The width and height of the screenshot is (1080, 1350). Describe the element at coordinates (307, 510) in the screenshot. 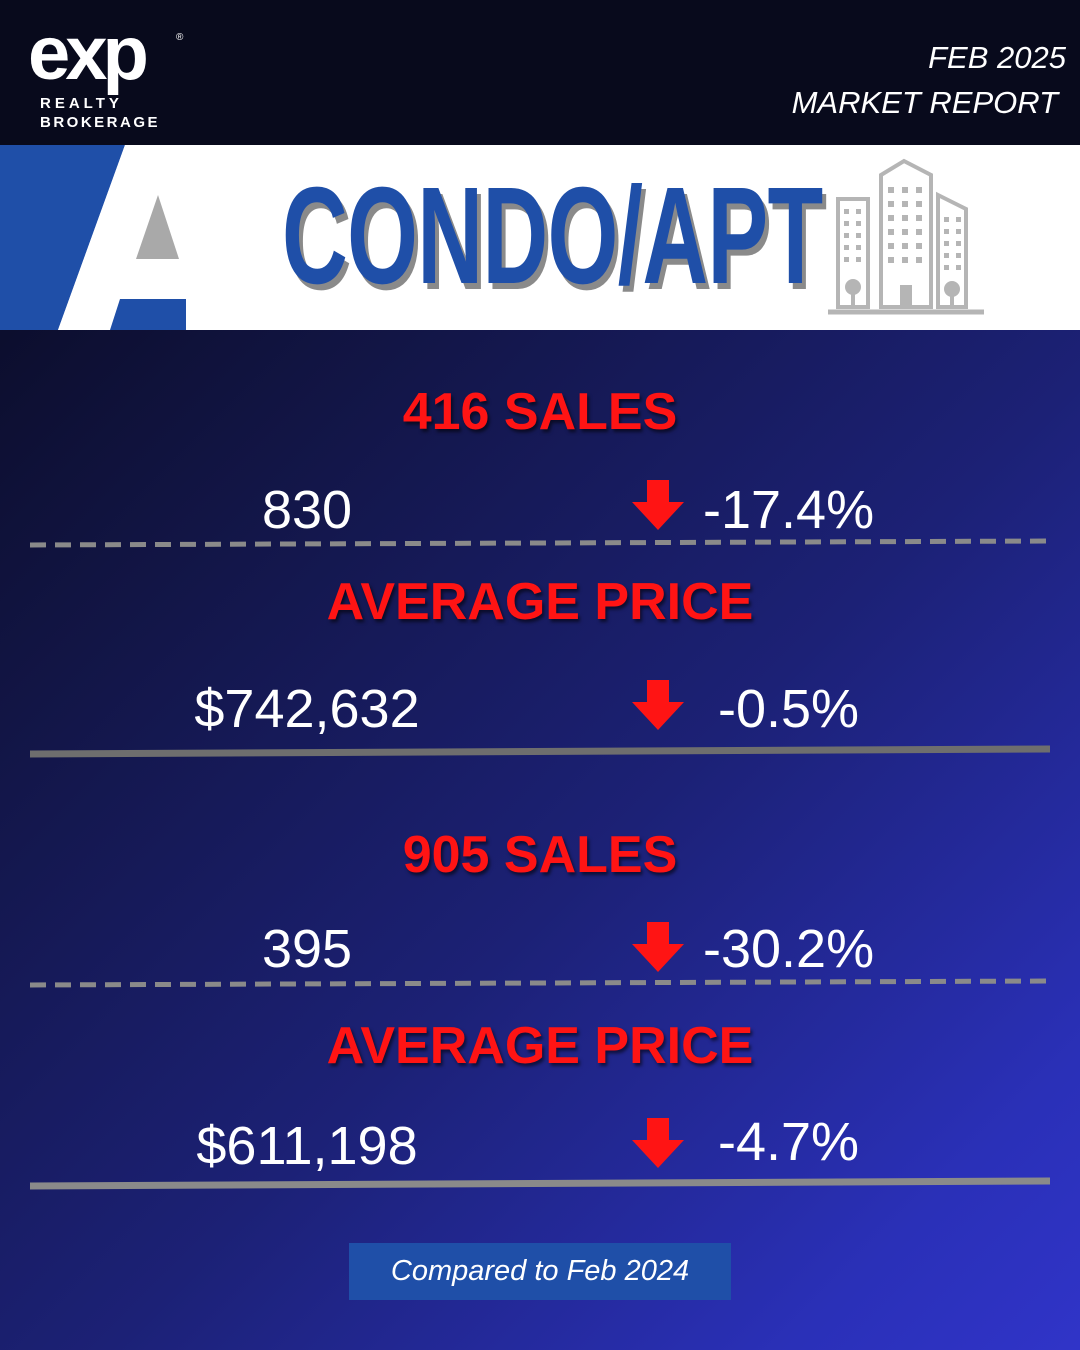

I see `sales-count-416: 830` at that location.